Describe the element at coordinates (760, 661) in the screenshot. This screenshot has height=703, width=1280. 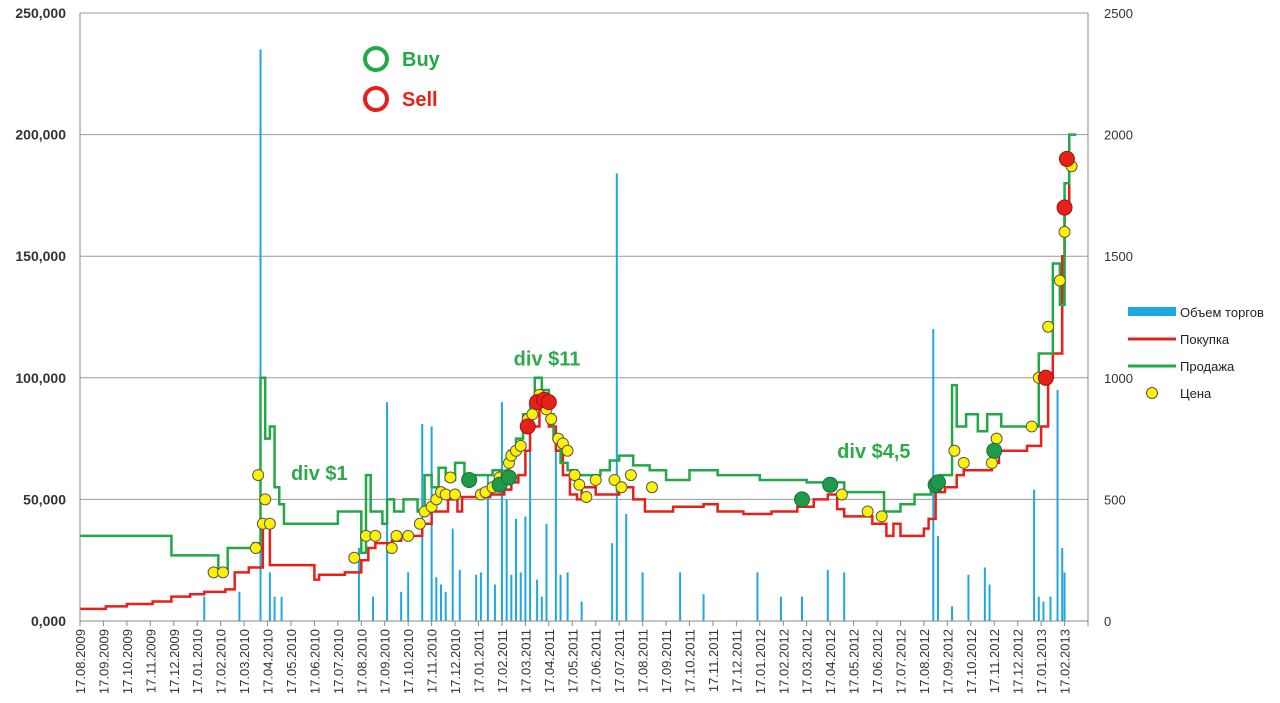
I see `x-tick-label: 17.01.2012` at that location.